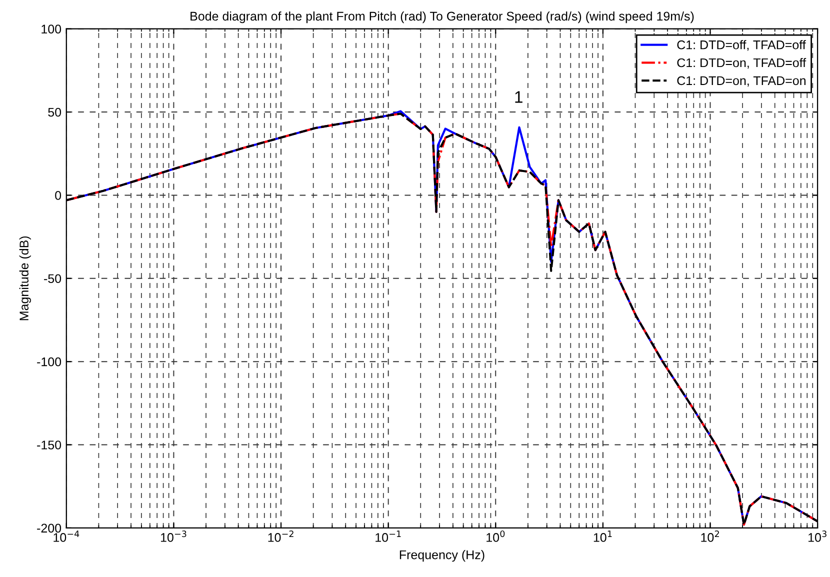  What do you see at coordinates (817, 536) in the screenshot?
I see `x-tick-label: 10$^{3}$` at bounding box center [817, 536].